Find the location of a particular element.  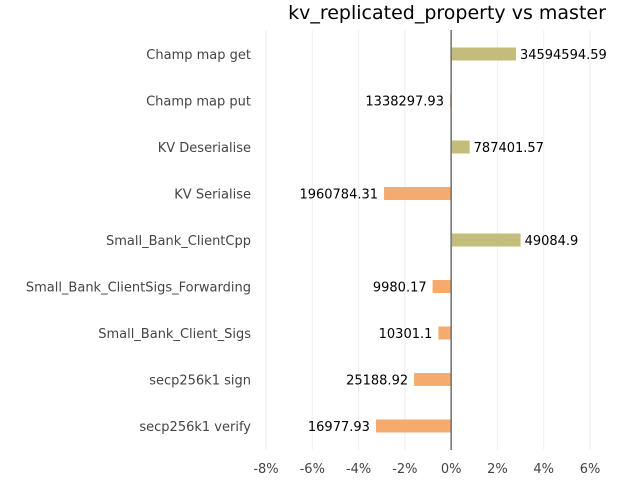

x-tick-label: -4% is located at coordinates (358, 469).